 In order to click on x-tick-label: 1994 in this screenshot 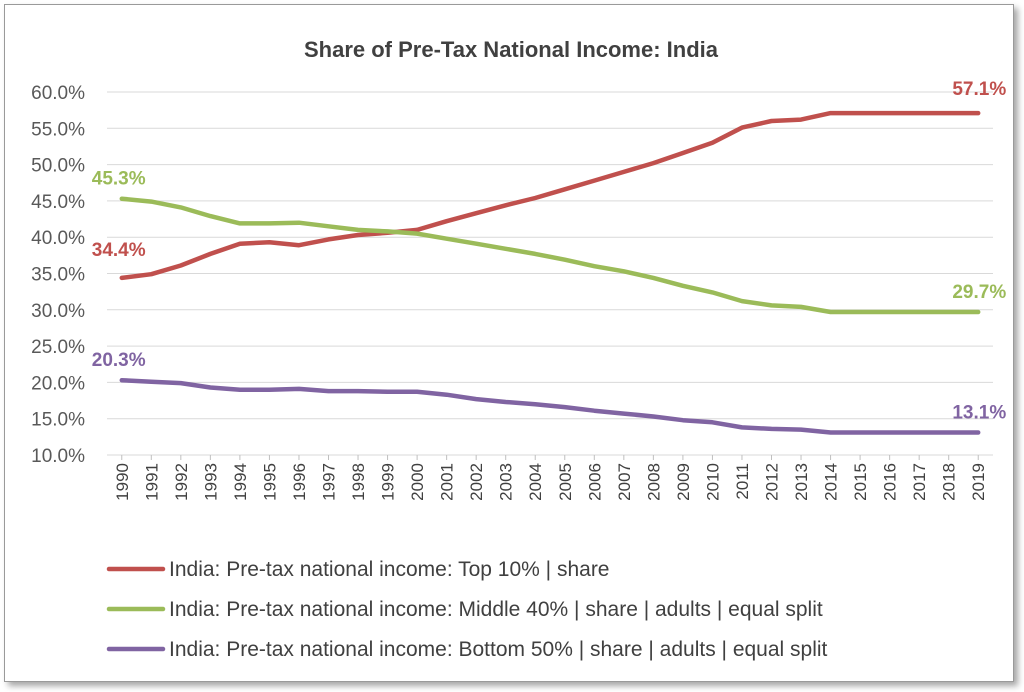, I will do `click(240, 482)`.